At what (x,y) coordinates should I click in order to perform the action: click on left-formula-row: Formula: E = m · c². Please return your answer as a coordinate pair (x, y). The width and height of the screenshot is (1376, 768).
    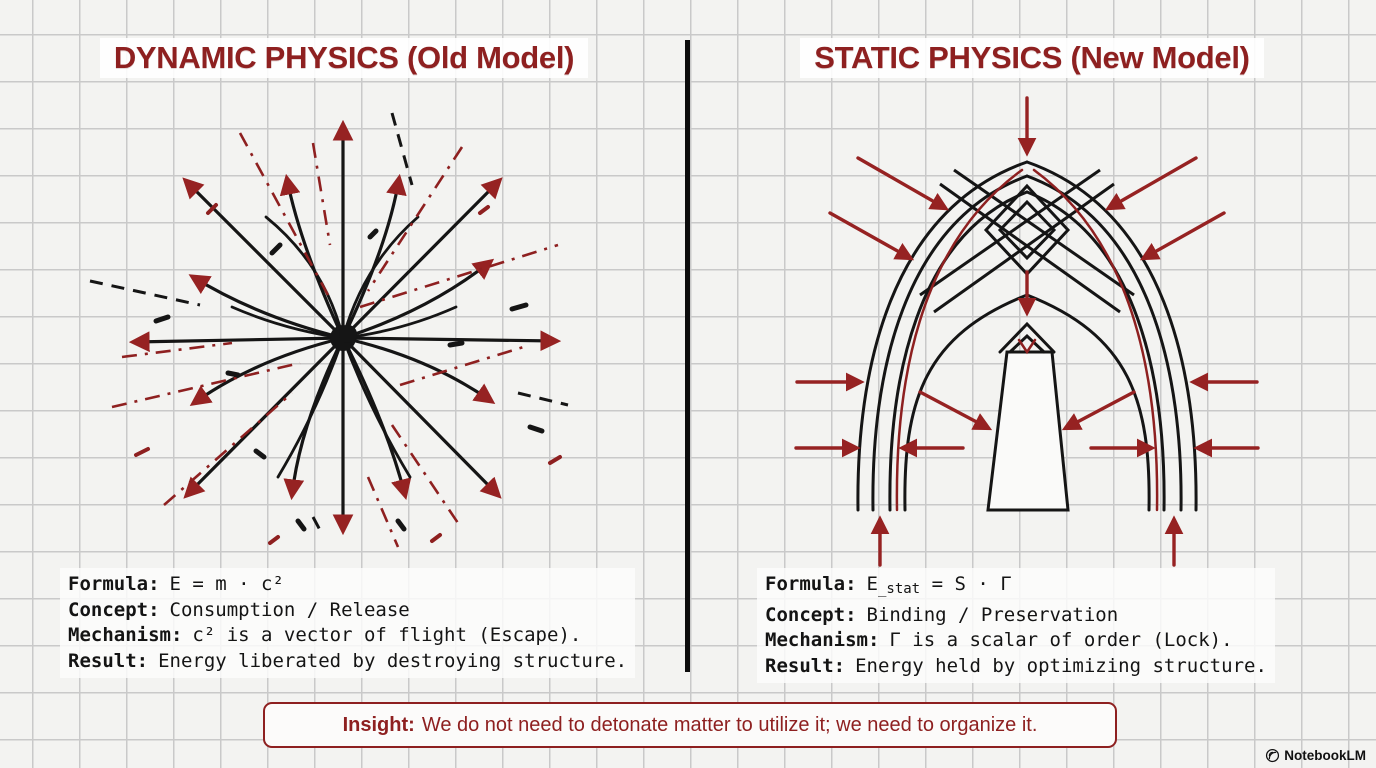
    Looking at the image, I should click on (347, 585).